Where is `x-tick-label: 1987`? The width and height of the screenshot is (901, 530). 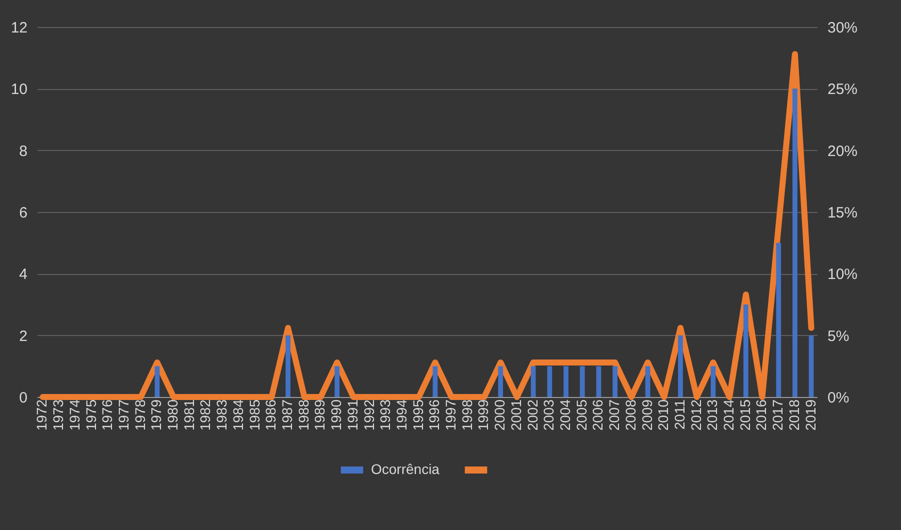 x-tick-label: 1987 is located at coordinates (287, 415).